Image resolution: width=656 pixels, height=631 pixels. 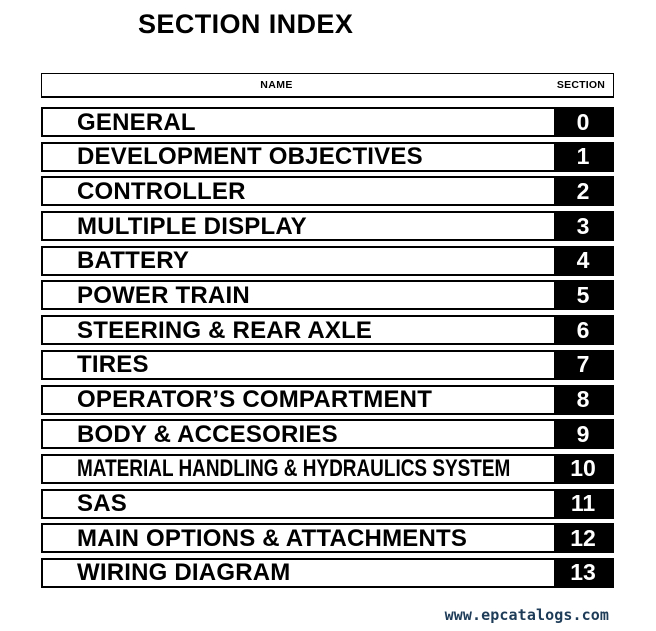 What do you see at coordinates (298, 191) in the screenshot?
I see `row-name-cell: CONTROLLER` at bounding box center [298, 191].